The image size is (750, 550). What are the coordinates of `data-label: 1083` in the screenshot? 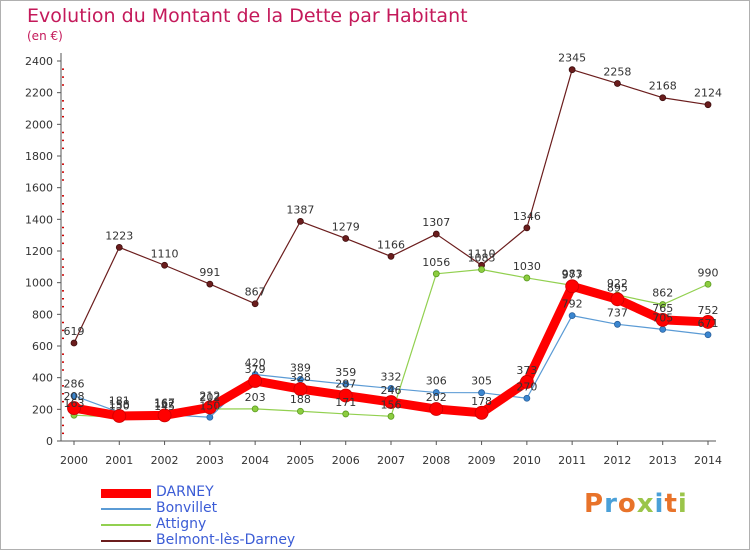 It's located at (482, 258).